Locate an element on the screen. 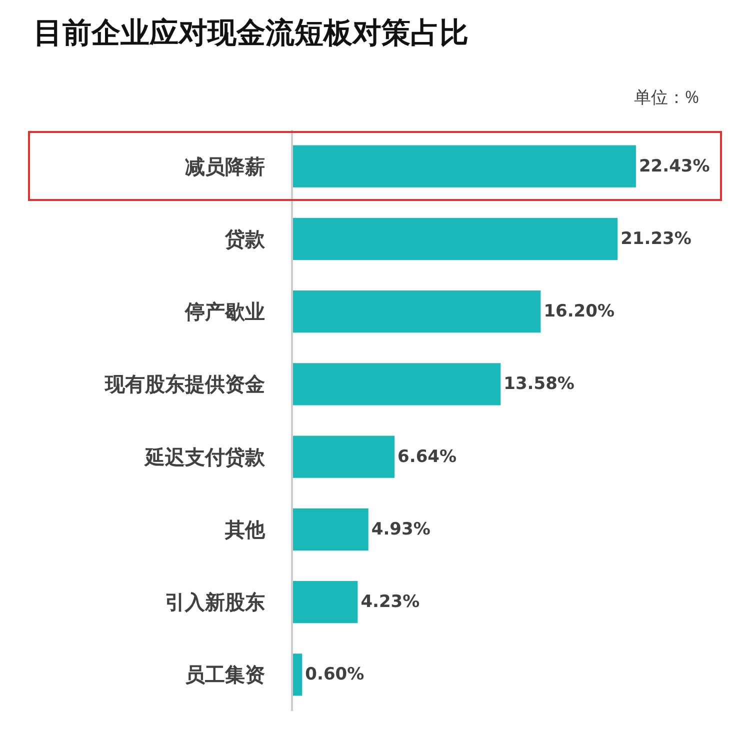 Image resolution: width=744 pixels, height=733 pixels. data-label: 6.64% is located at coordinates (427, 456).